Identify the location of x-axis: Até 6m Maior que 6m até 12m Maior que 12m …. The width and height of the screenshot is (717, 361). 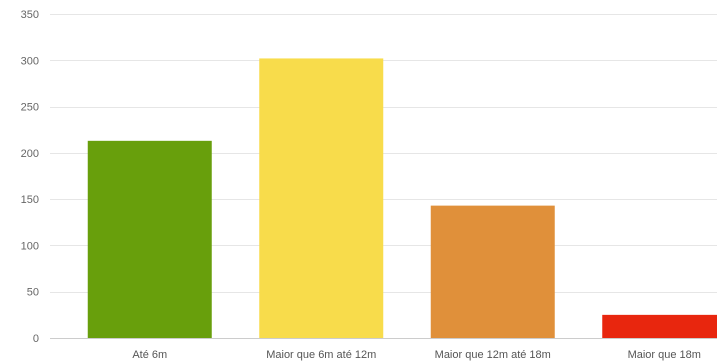
(416, 355).